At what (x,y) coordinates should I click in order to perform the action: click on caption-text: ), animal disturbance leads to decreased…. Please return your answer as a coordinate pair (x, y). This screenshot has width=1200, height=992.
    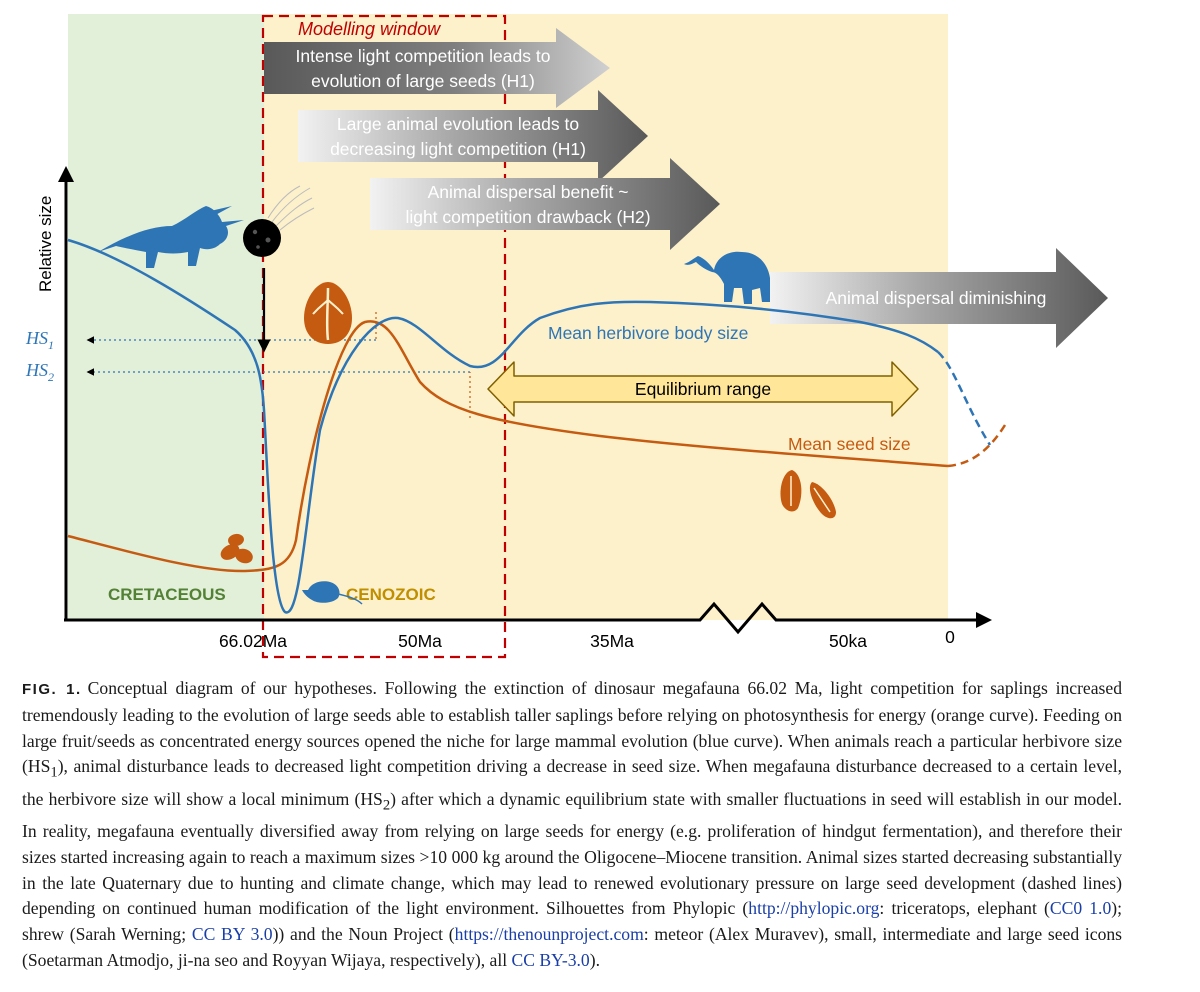
    Looking at the image, I should click on (572, 782).